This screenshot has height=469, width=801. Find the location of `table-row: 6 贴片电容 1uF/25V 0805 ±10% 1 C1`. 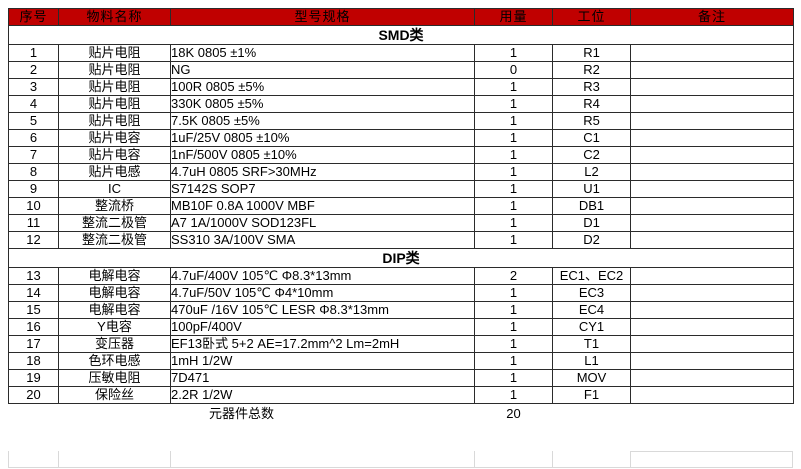

table-row: 6 贴片电容 1uF/25V 0805 ±10% 1 C1 is located at coordinates (401, 138).